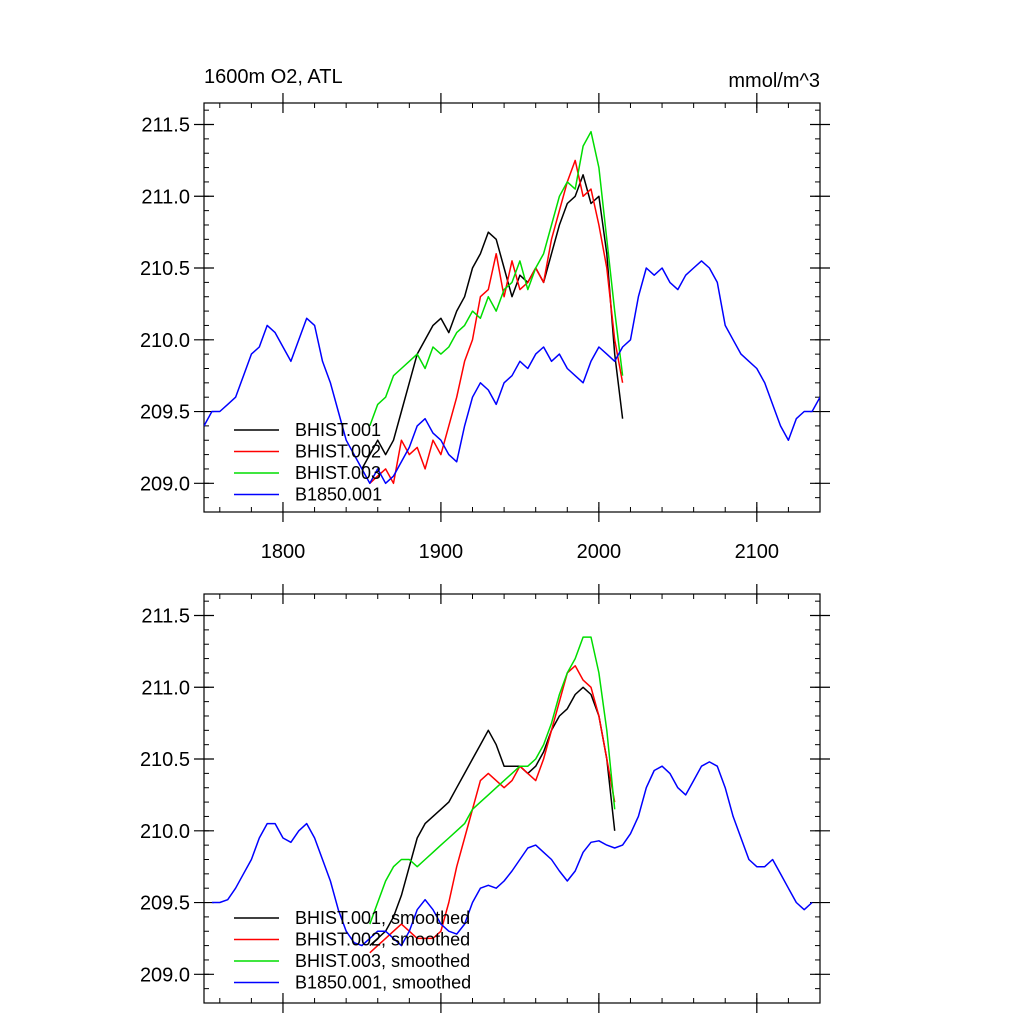  Describe the element at coordinates (382, 940) in the screenshot. I see `legend-label: BHIST.002, smoothed` at that location.